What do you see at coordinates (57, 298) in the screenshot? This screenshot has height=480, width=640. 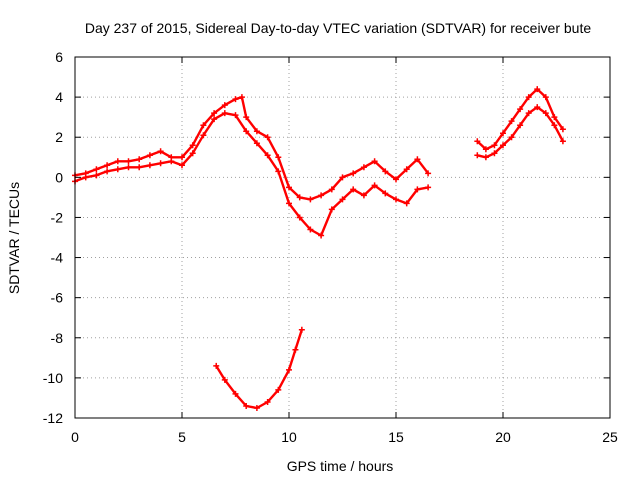 I see `y-tick-label: -6` at bounding box center [57, 298].